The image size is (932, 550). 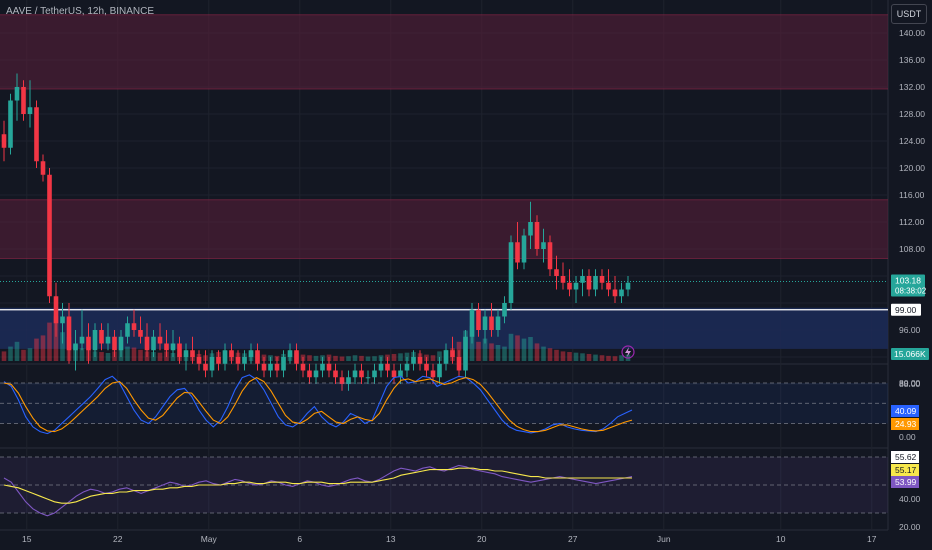 What do you see at coordinates (781, 539) in the screenshot?
I see `time-axis-tick-label: 10` at bounding box center [781, 539].